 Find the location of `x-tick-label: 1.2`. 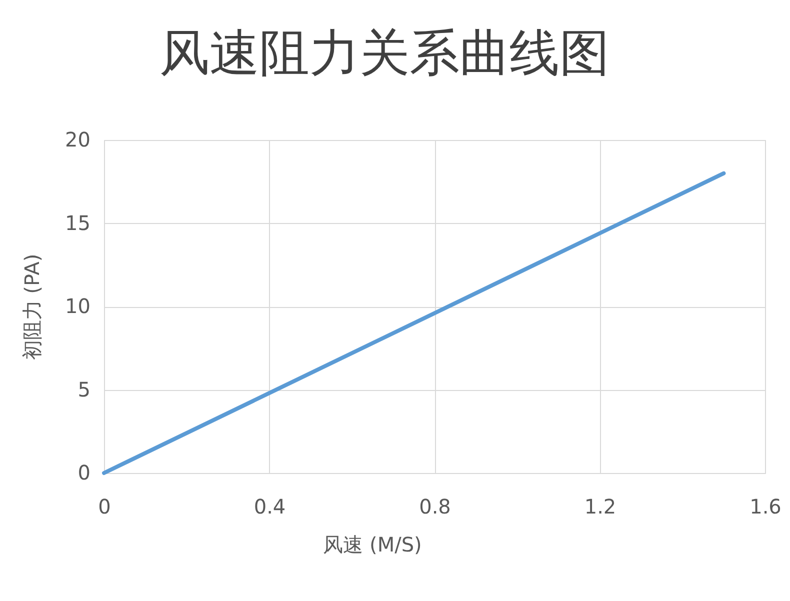

x-tick-label: 1.2 is located at coordinates (600, 506).